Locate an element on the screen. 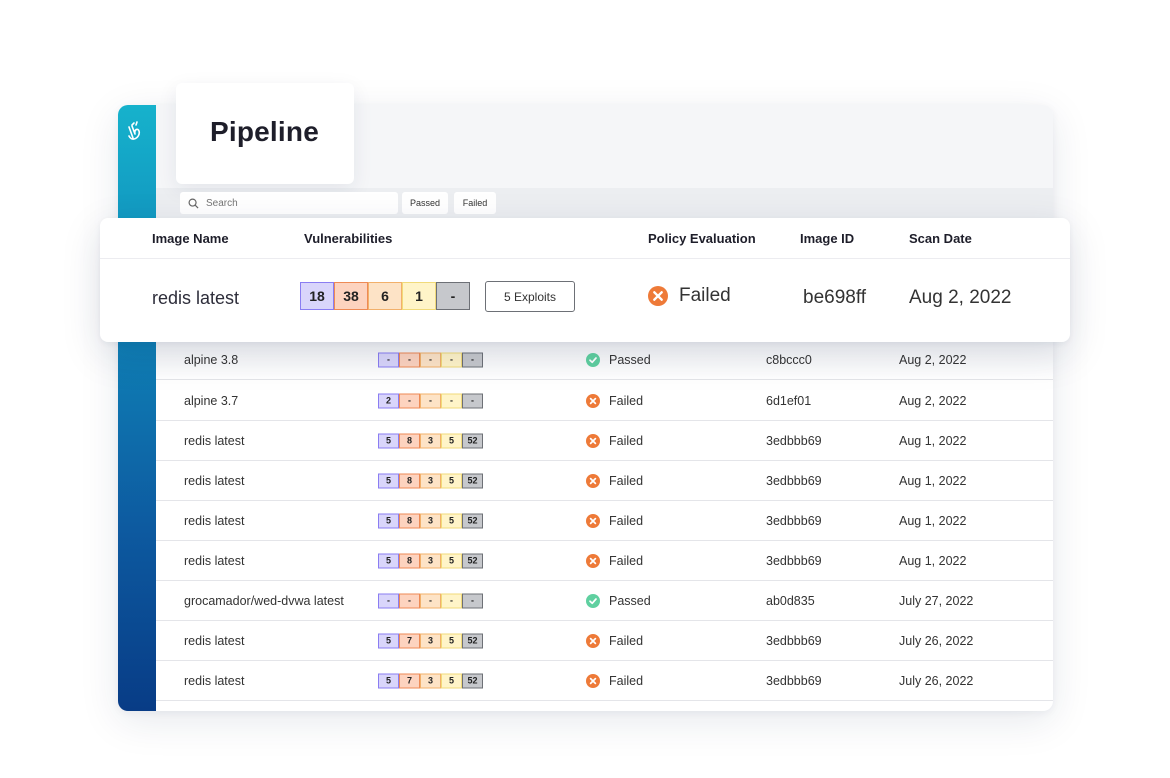 This screenshot has height=778, width=1170. high-count-badge: 38 is located at coordinates (351, 296).